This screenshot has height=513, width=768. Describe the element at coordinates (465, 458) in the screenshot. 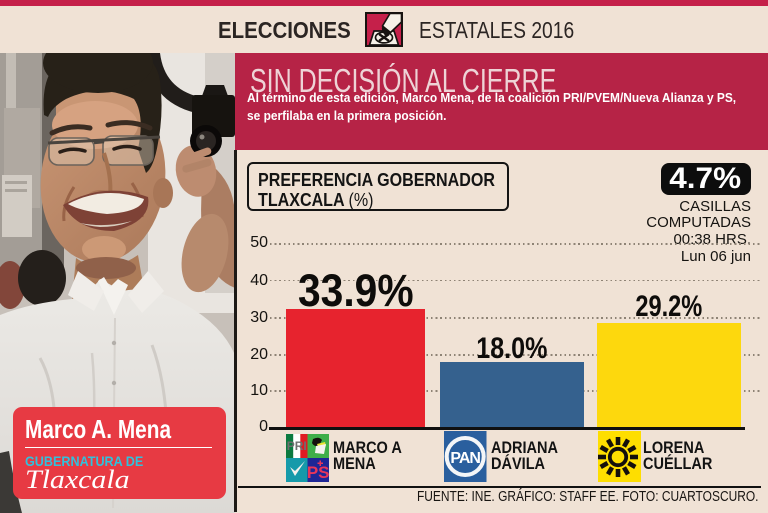

I see `svg-text: PAN` at that location.